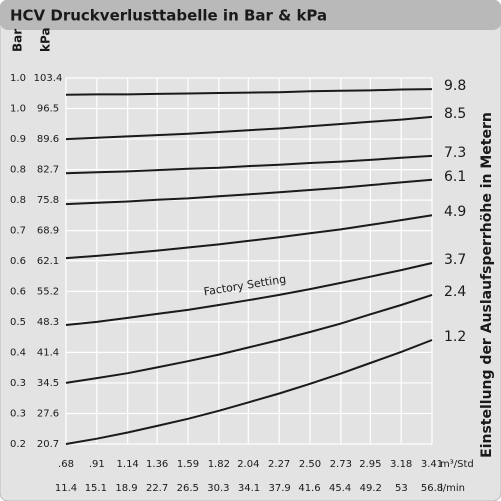 This screenshot has height=501, width=501. Describe the element at coordinates (97, 464) in the screenshot. I see `x-tick-label: .91` at that location.